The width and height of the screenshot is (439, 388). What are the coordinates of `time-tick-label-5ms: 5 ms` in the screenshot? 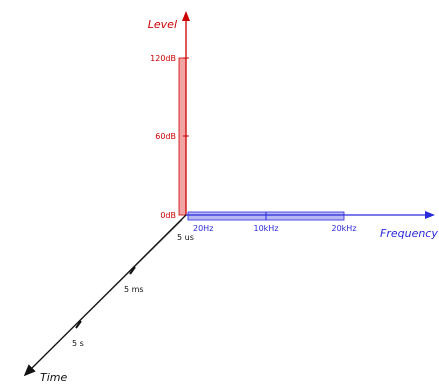 It's located at (134, 289).